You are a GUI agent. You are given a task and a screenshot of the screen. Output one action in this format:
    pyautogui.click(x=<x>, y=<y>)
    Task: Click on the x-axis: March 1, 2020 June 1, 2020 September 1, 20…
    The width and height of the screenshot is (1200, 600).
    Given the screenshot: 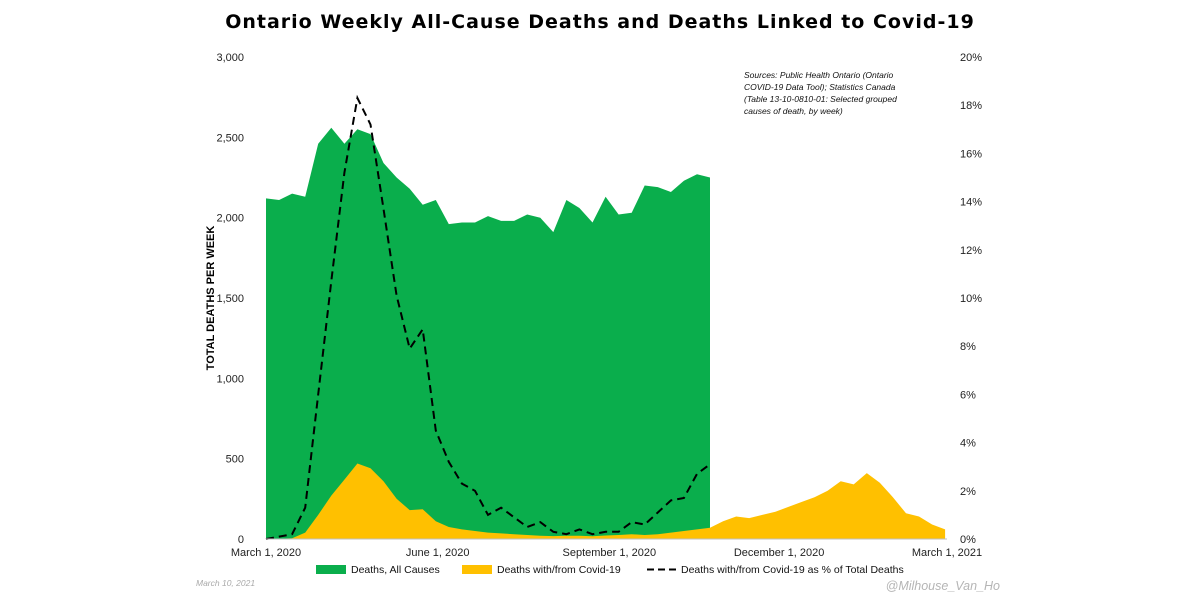 What is the action you would take?
    pyautogui.click(x=606, y=553)
    